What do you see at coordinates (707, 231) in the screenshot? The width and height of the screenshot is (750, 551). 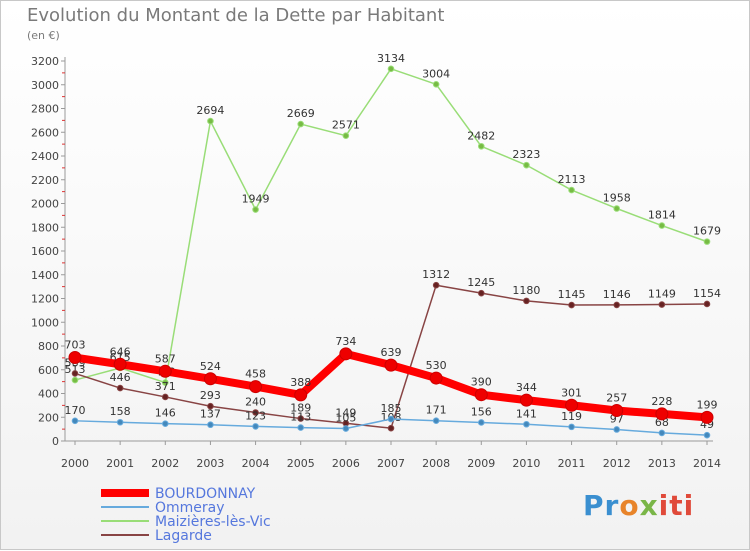 I see `data-label-maizi-res-l-s-vic: 1679` at bounding box center [707, 231].